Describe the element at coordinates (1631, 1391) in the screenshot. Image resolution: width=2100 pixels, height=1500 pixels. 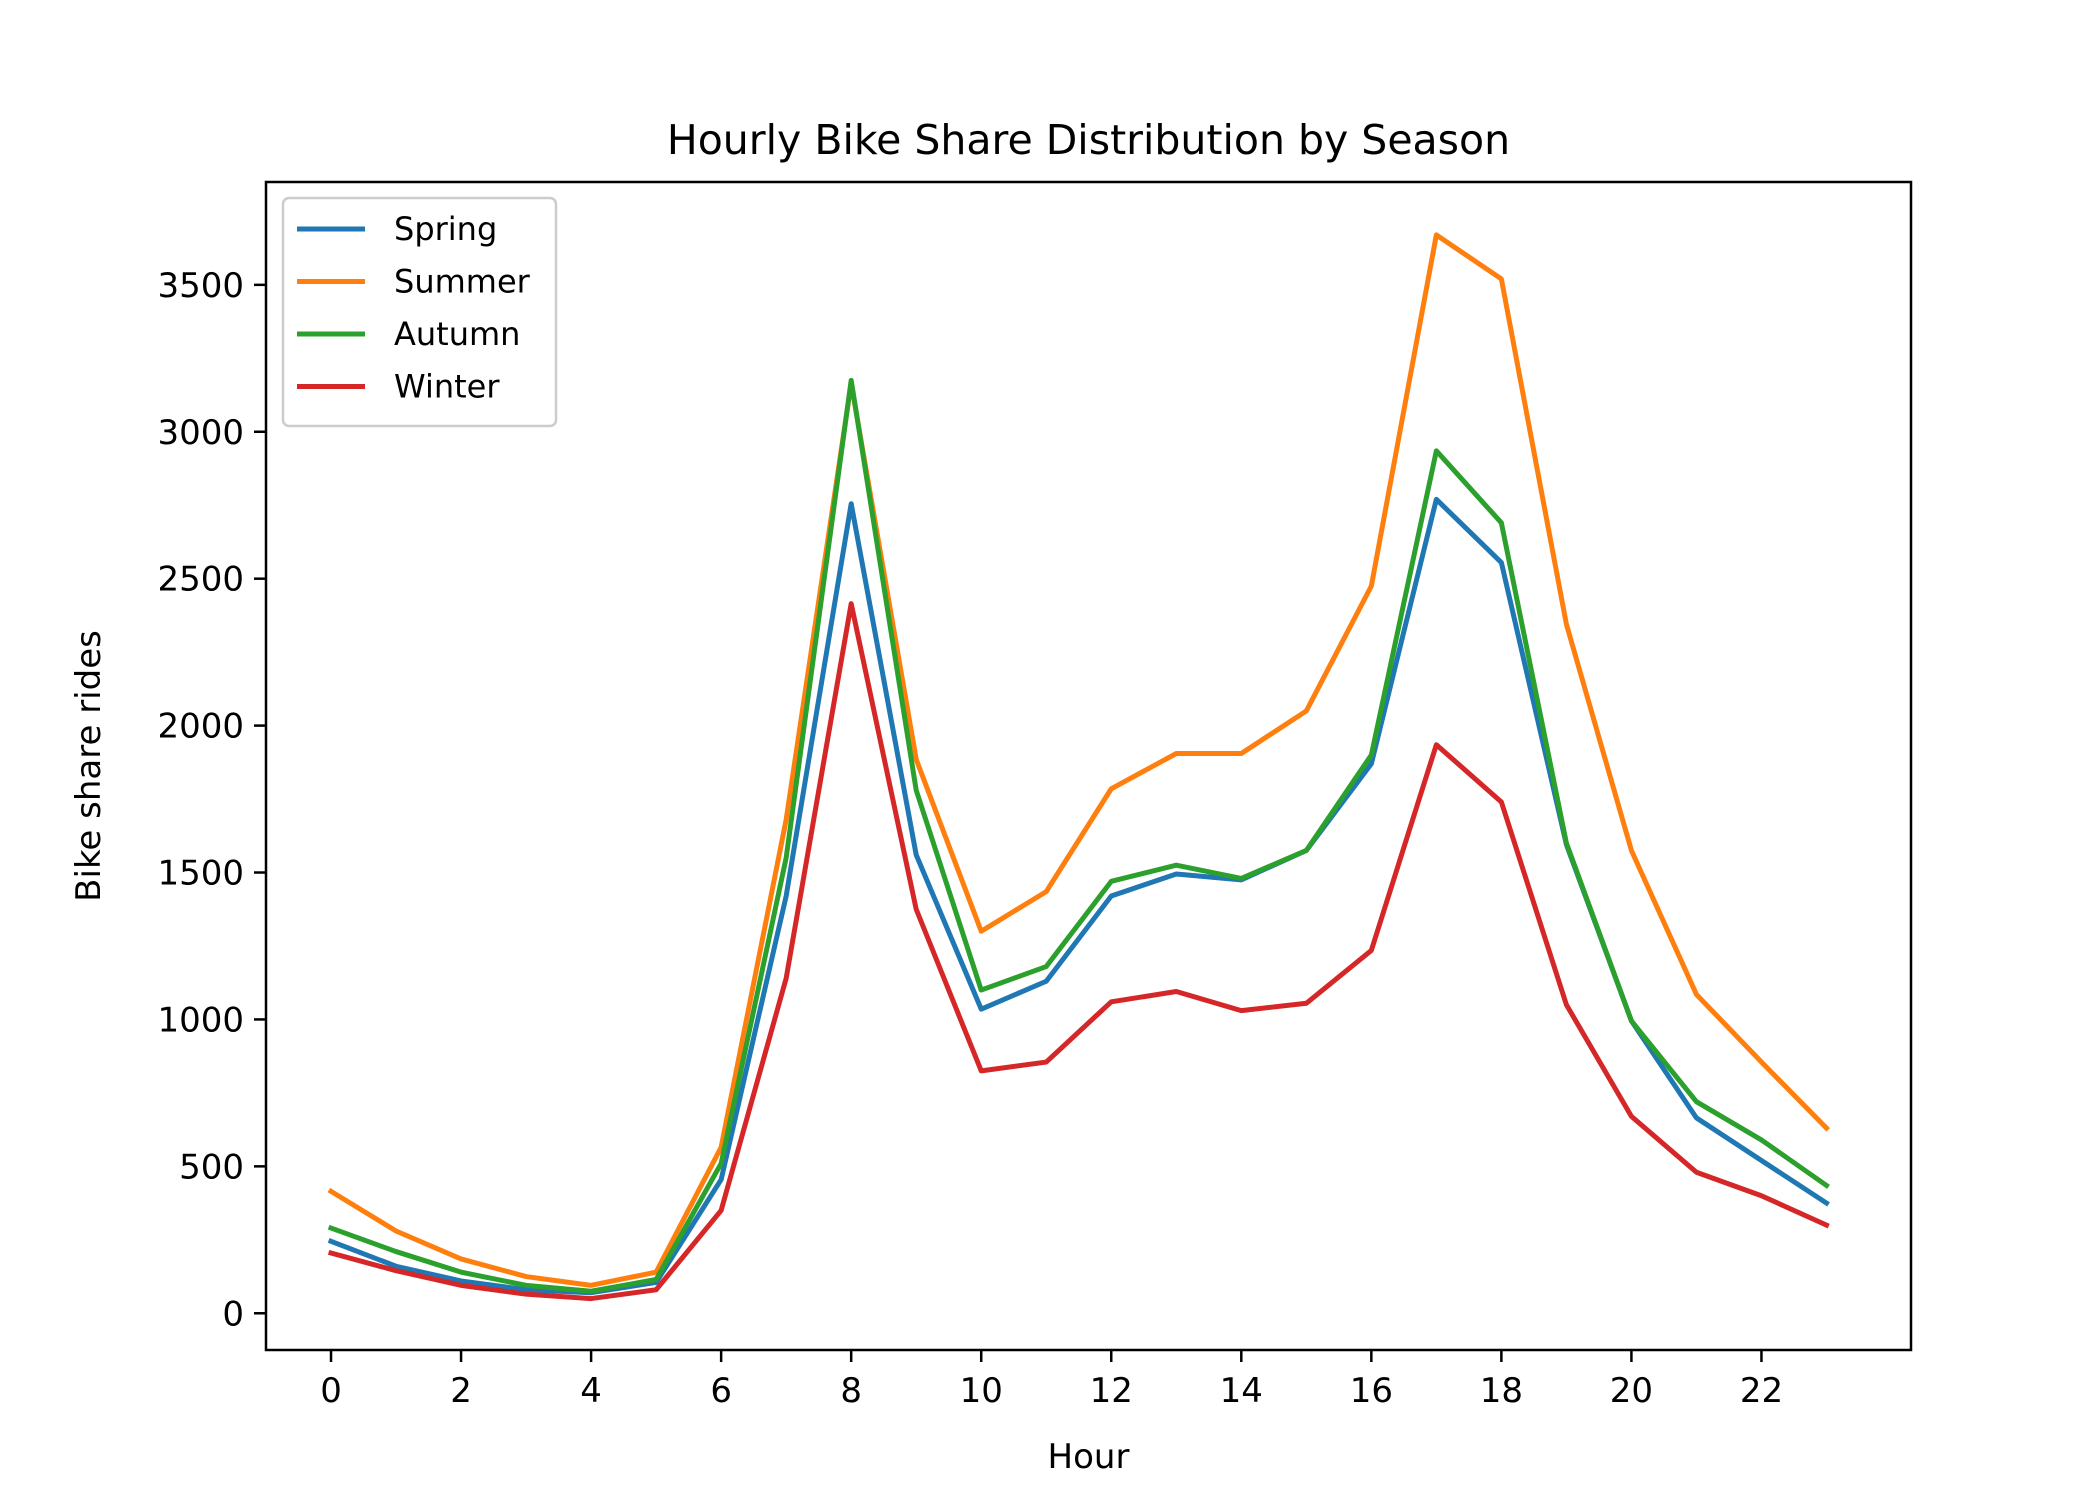
I see `x-tick-label: 20` at that location.